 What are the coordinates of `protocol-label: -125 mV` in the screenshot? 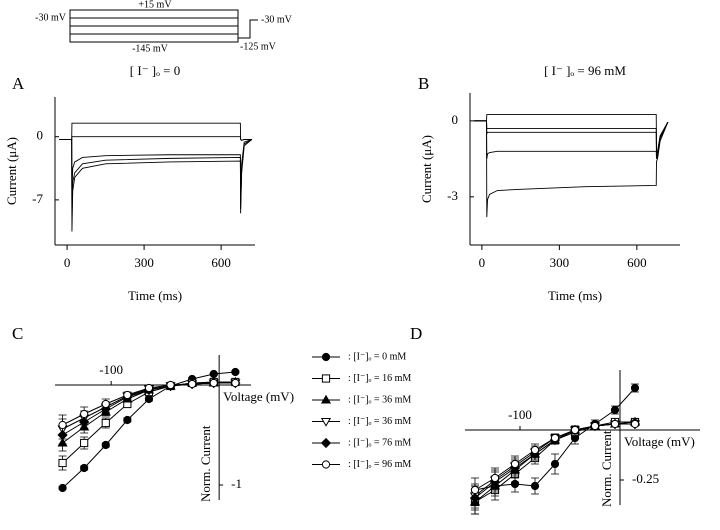 It's located at (258, 46).